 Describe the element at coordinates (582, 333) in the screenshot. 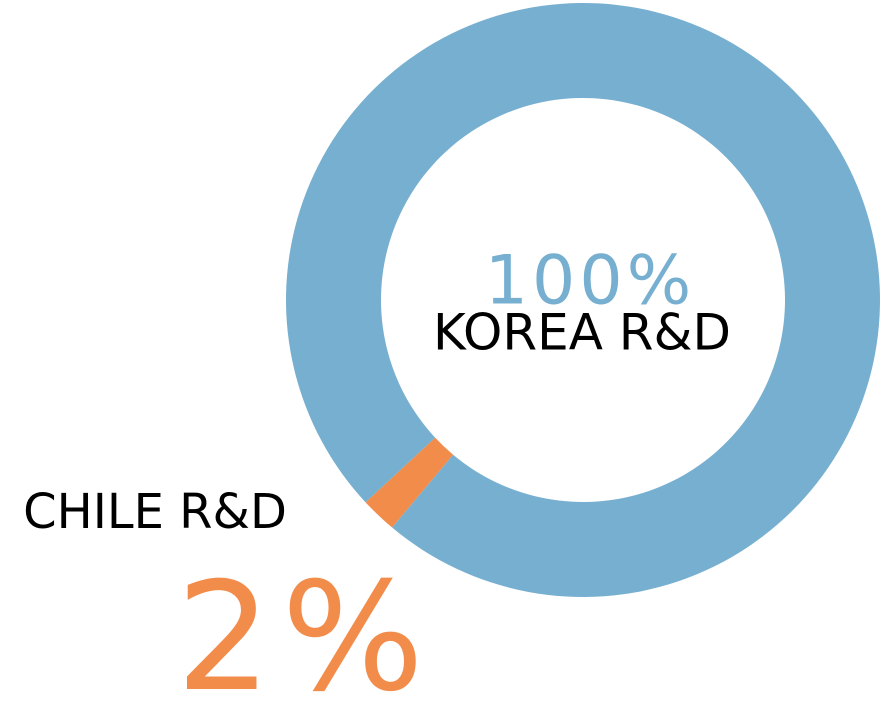

I see `category-label: KOREA R&D` at that location.